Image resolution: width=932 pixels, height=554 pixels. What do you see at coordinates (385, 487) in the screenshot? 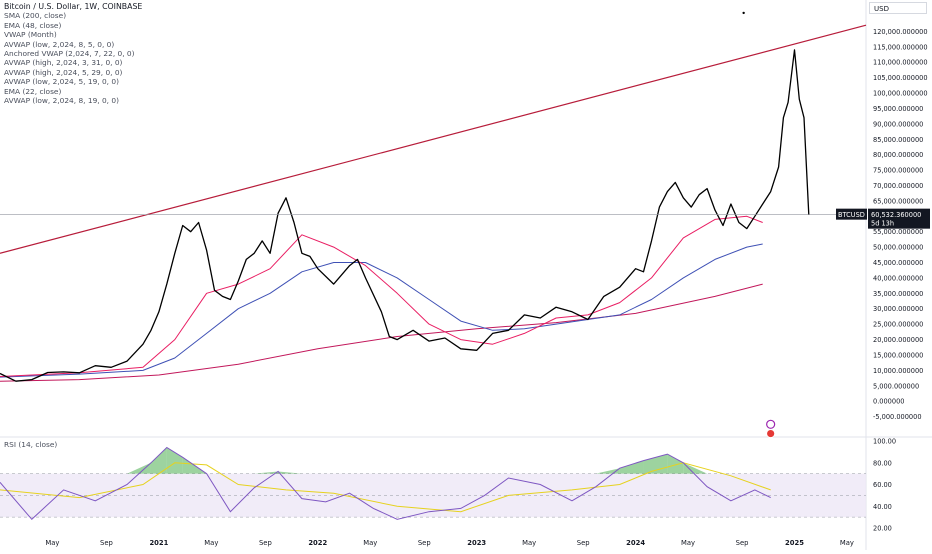
I see `rsi-ma-line` at bounding box center [385, 487].